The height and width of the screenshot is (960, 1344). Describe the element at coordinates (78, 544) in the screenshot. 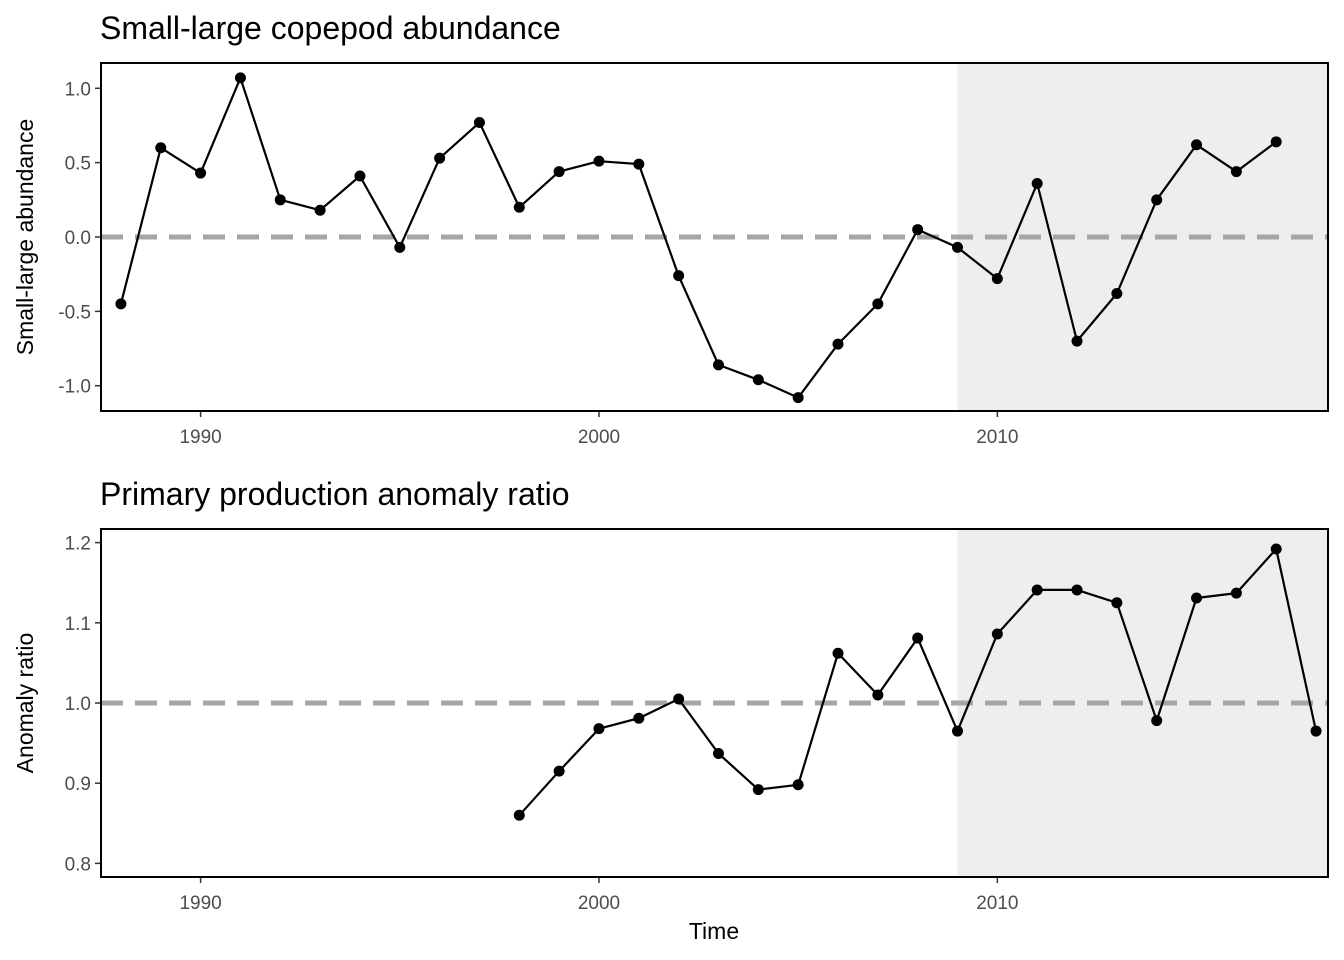

I see `y-tick-label: 1.2` at that location.